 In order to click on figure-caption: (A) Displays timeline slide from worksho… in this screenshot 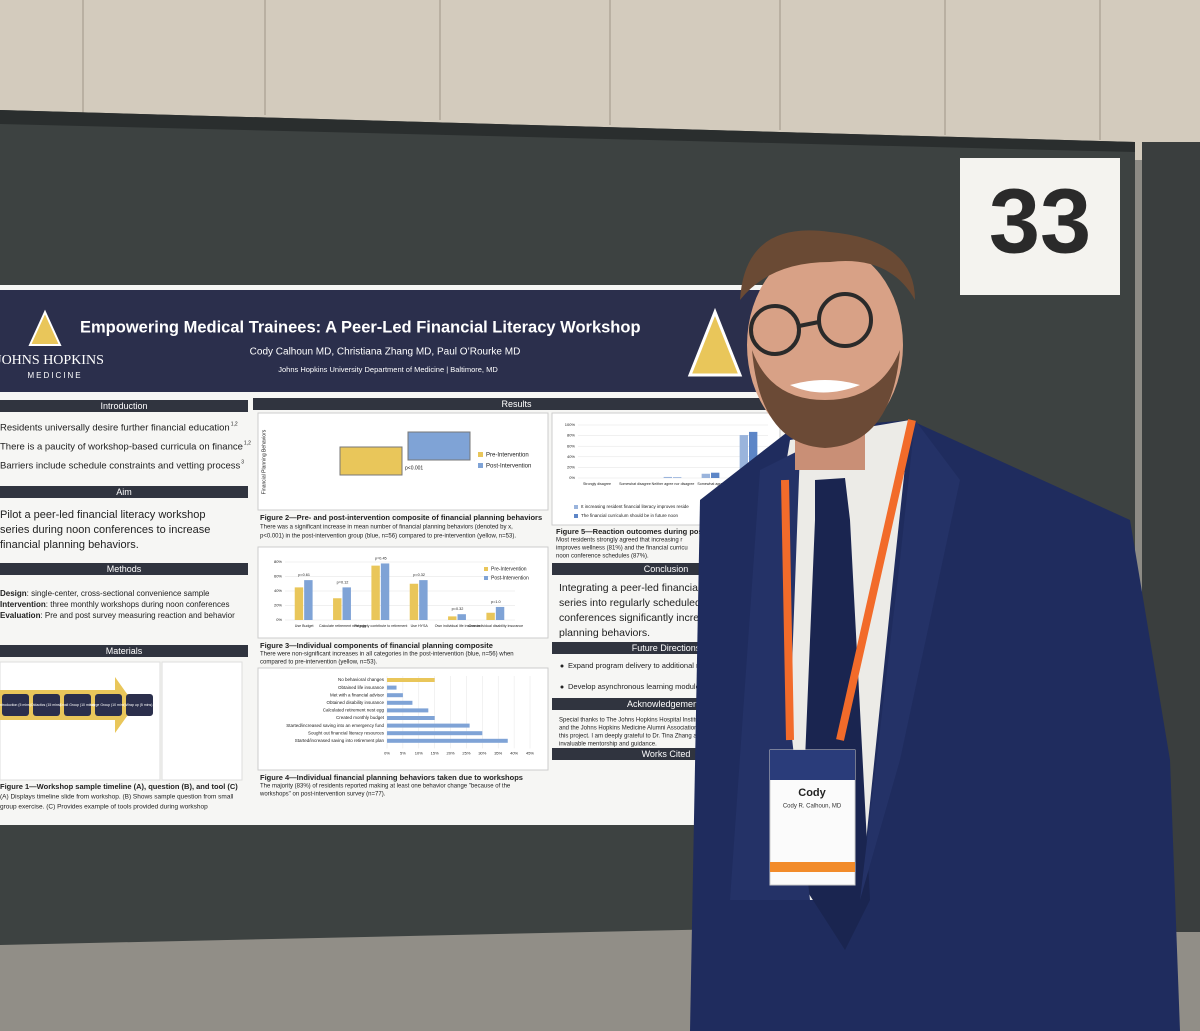, I will do `click(117, 797)`.